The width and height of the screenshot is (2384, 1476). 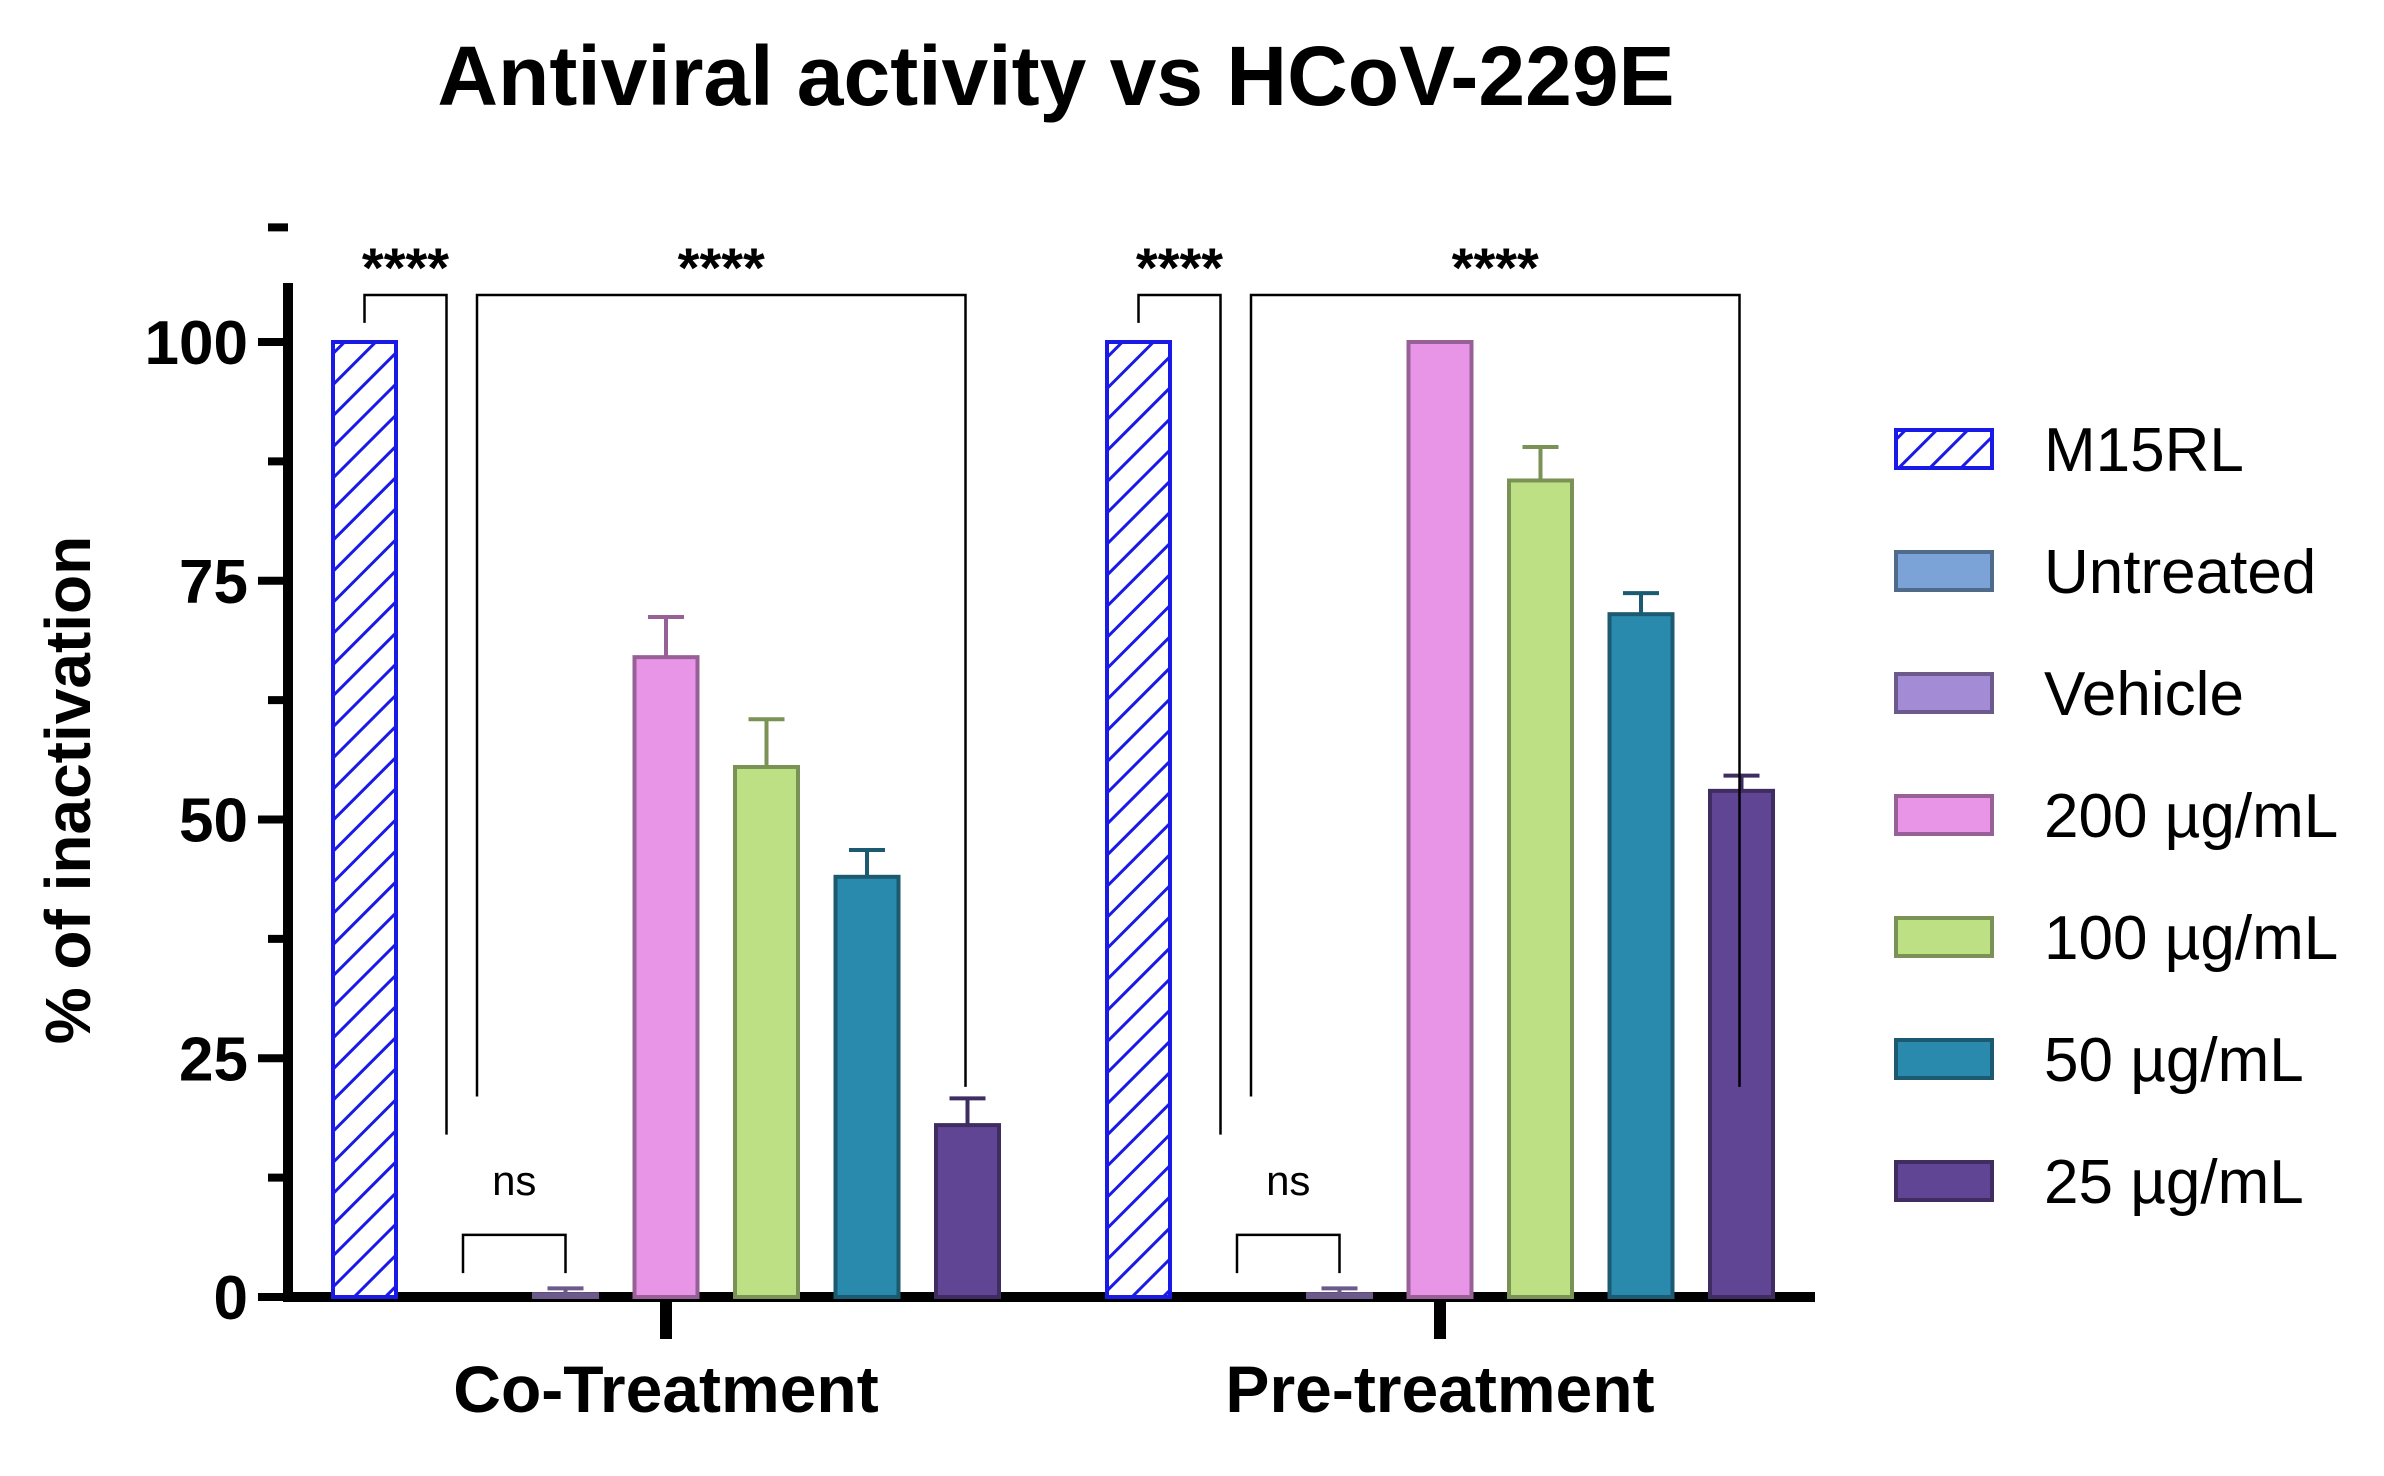 I want to click on y-tick-label: 0, so click(x=231, y=1298).